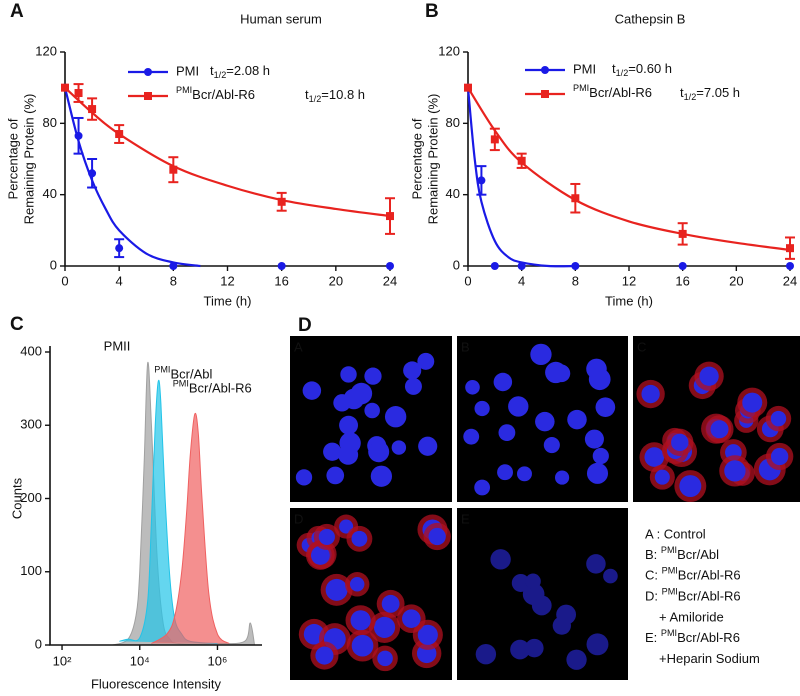 The height and width of the screenshot is (696, 800). Describe the element at coordinates (17, 11) in the screenshot. I see `panel-letter: A` at that location.